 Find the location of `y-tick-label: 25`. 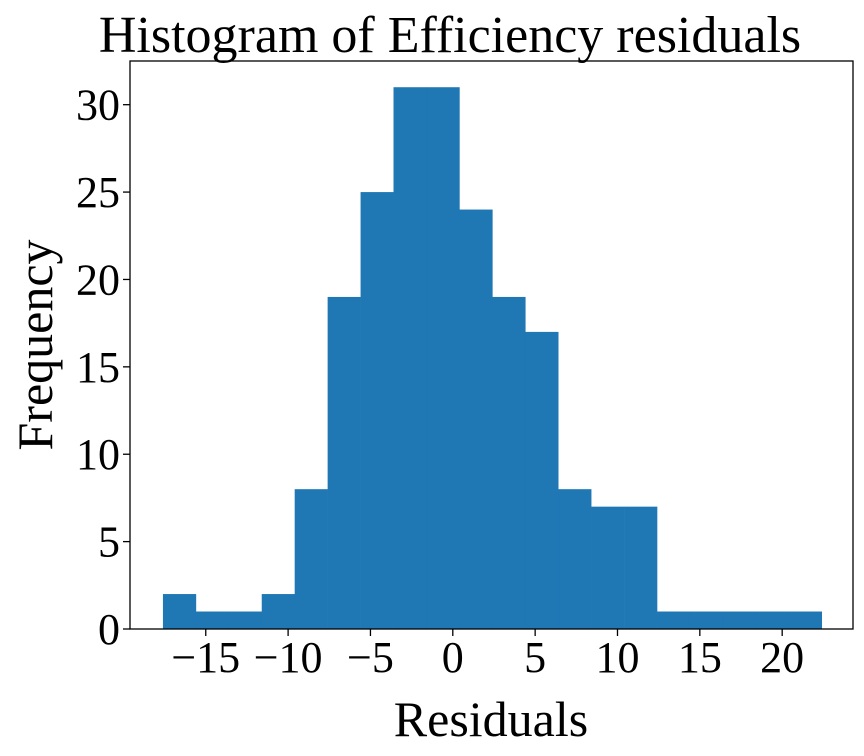

y-tick-label: 25 is located at coordinates (98, 192).